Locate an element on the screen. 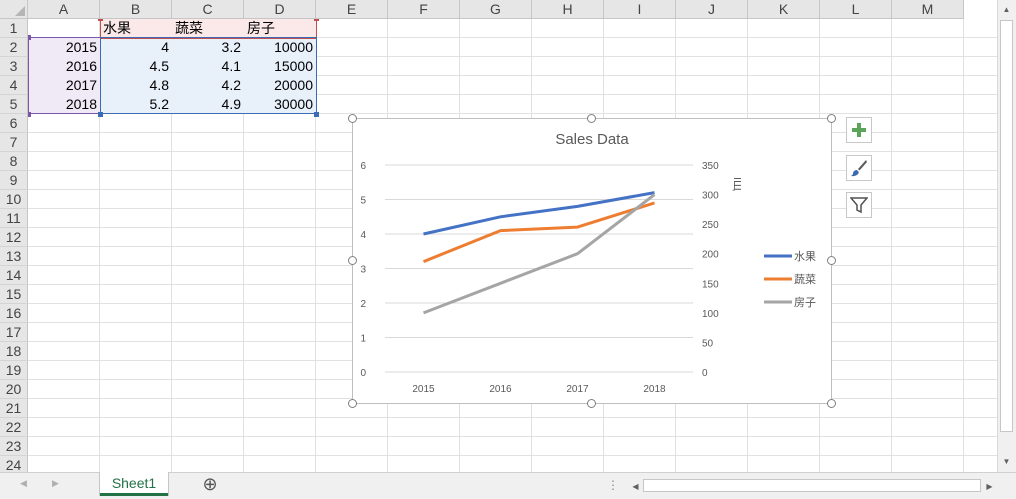 The width and height of the screenshot is (1016, 499). series-line-蔬菜 is located at coordinates (538, 232).